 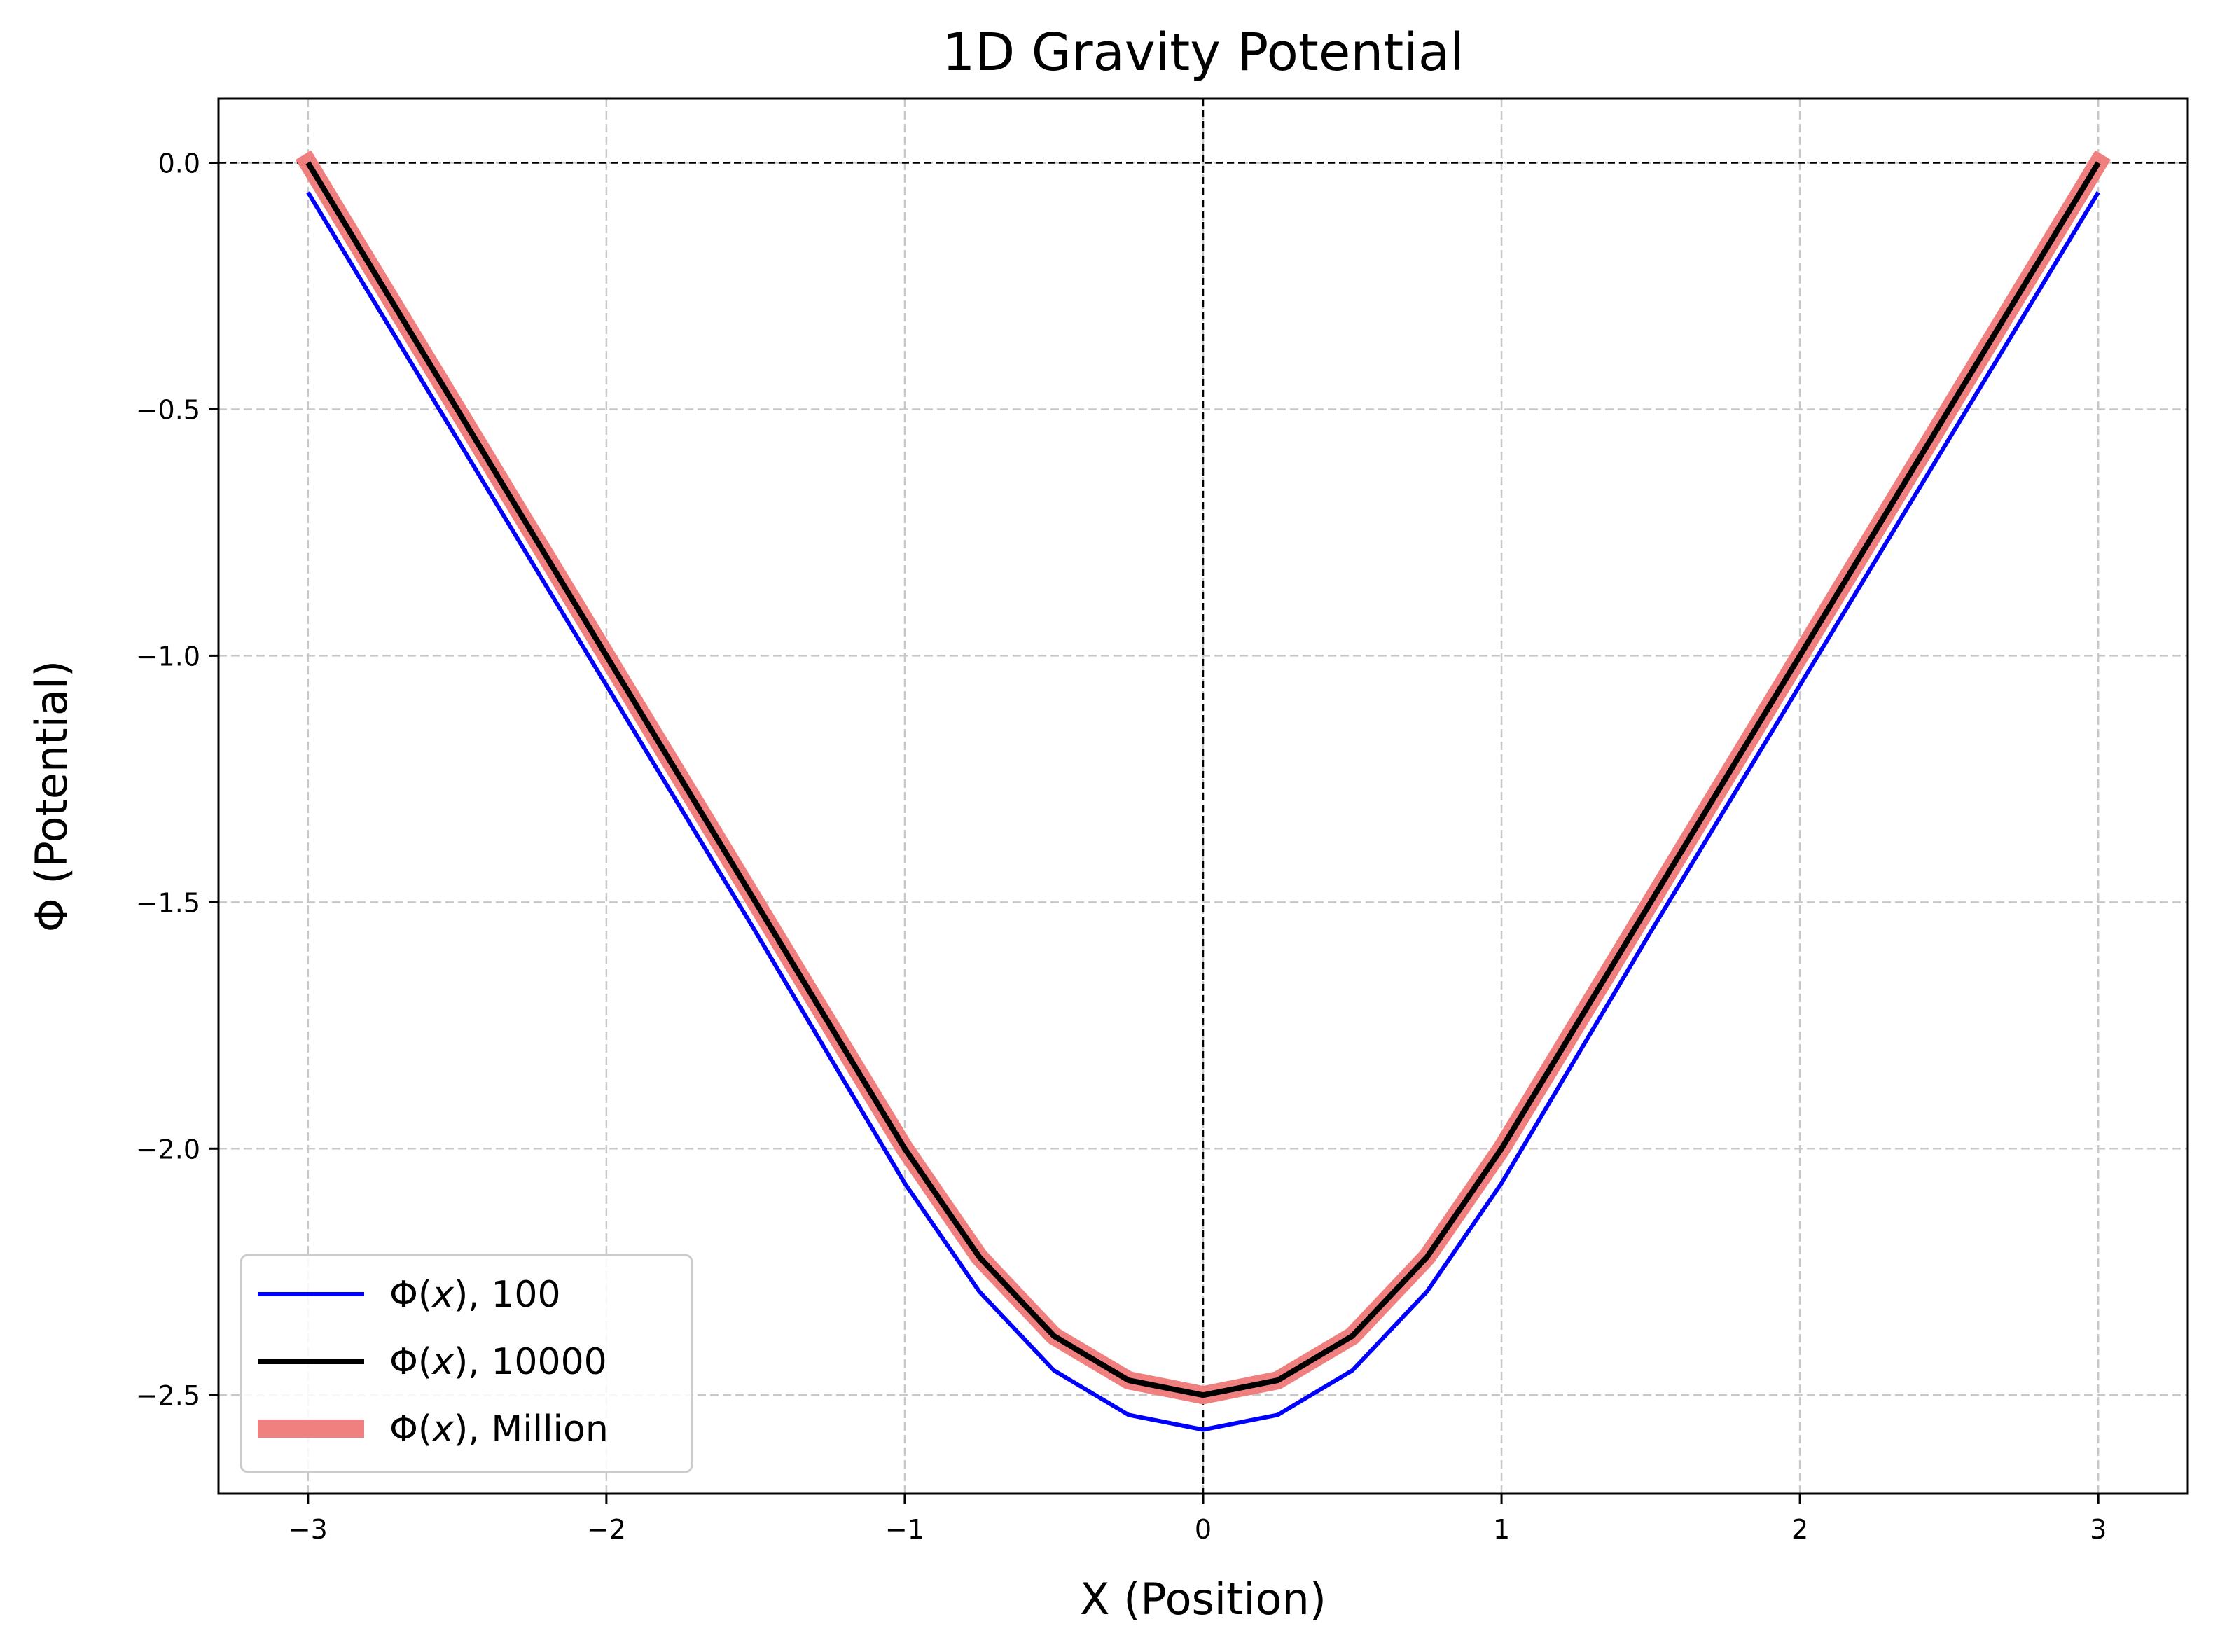 What do you see at coordinates (499, 1429) in the screenshot?
I see `legend-label: Φ(x), Million` at bounding box center [499, 1429].